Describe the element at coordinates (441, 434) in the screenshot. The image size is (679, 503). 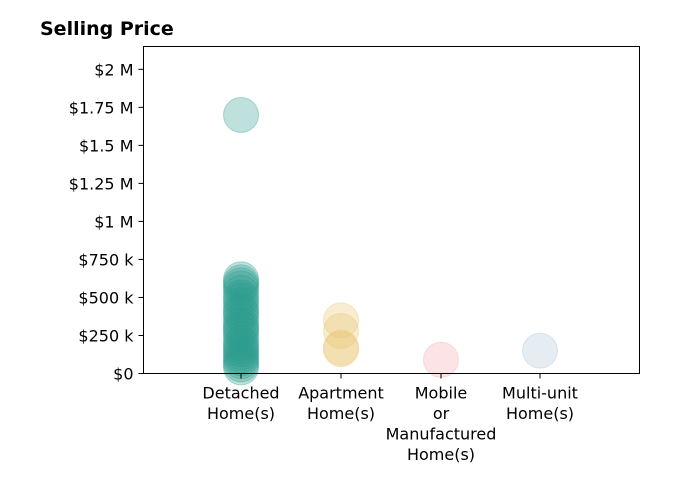
I see `x-tick-label-line: Manufactured` at that location.